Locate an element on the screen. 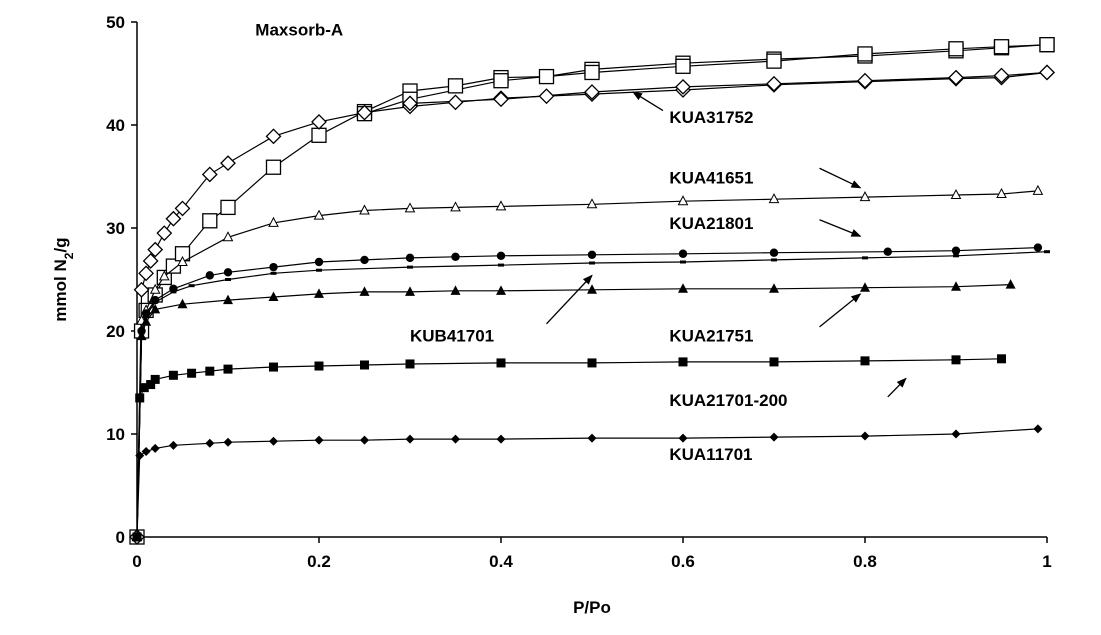 This screenshot has height=635, width=1101. y-tick-label: 30 is located at coordinates (115, 228).